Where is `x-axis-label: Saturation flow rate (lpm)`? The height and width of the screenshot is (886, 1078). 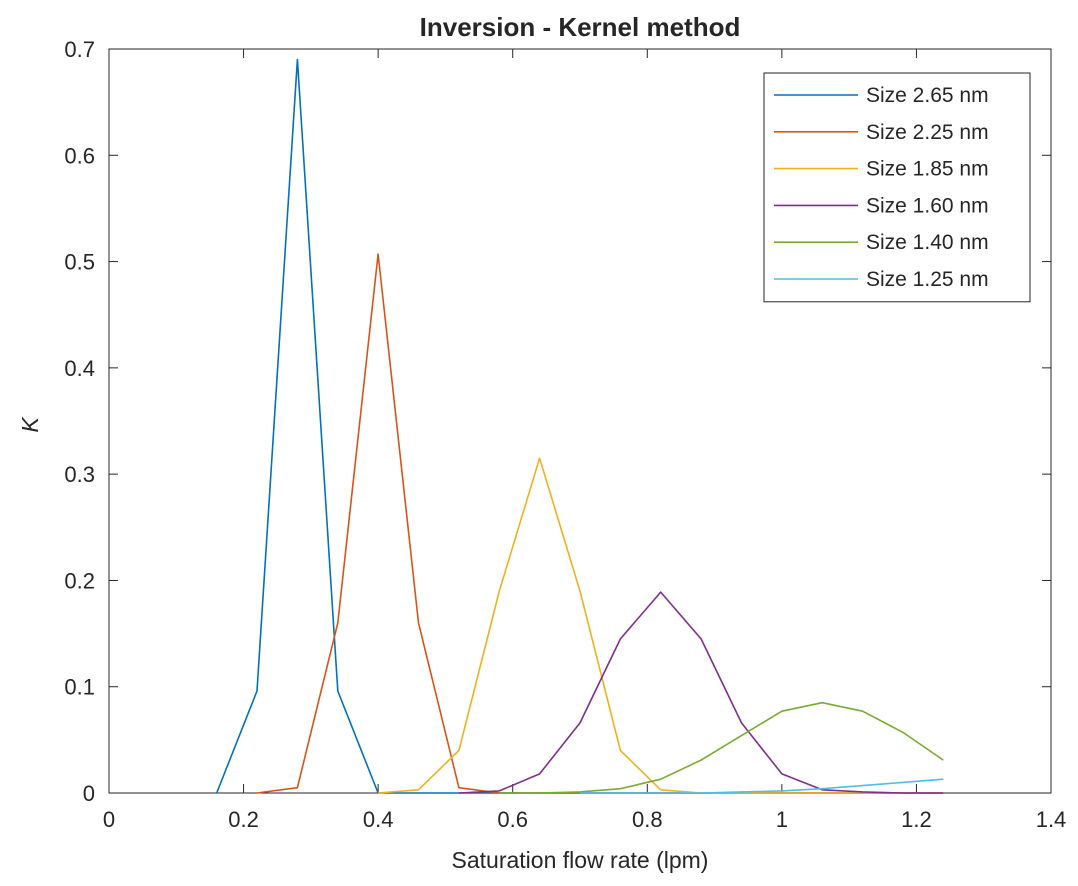
x-axis-label: Saturation flow rate (lpm) is located at coordinates (580, 860).